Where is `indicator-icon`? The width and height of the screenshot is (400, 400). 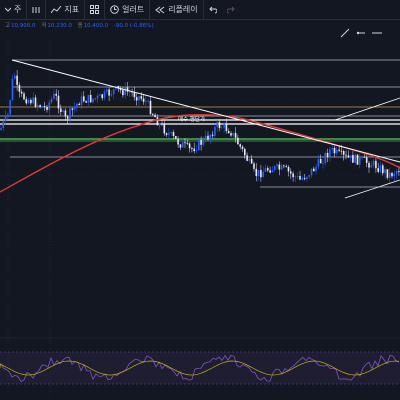
indicator-icon is located at coordinates (56, 9).